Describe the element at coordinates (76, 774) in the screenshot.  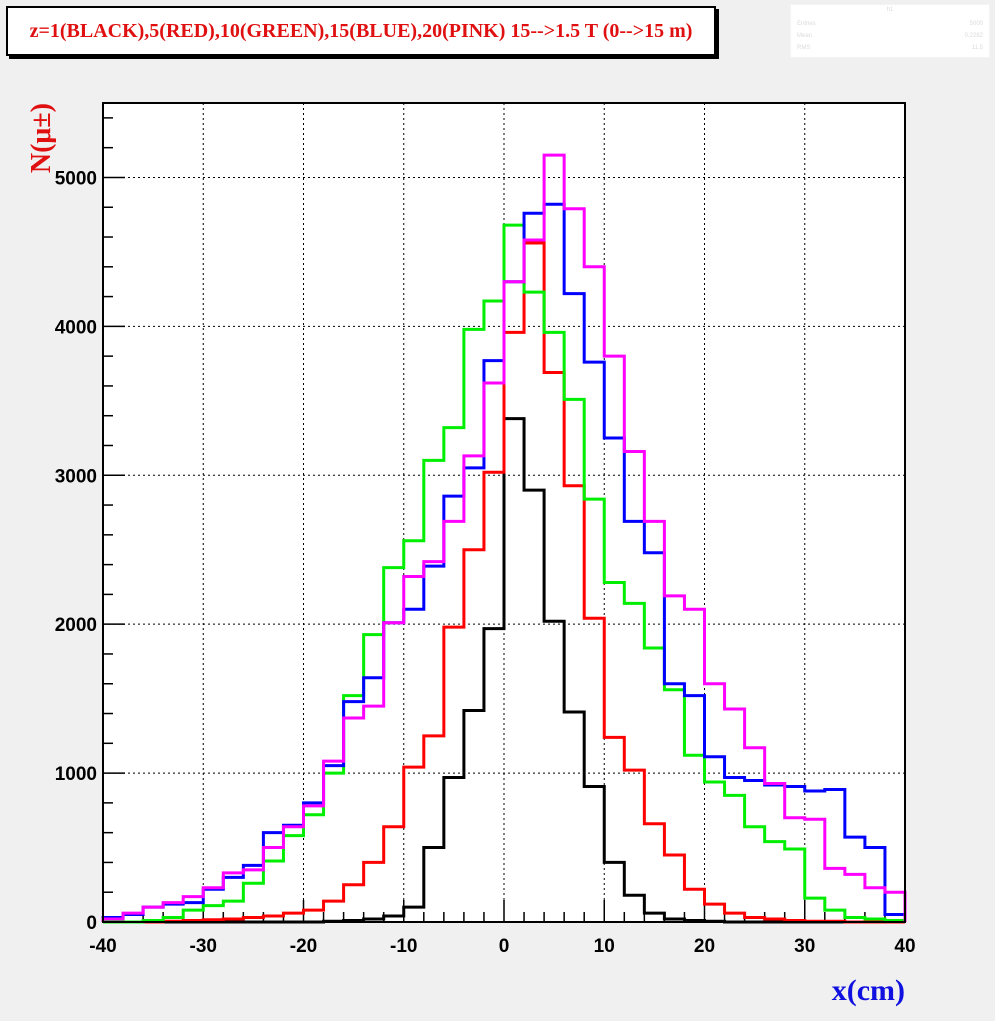
I see `y-tick-label: 1000` at that location.